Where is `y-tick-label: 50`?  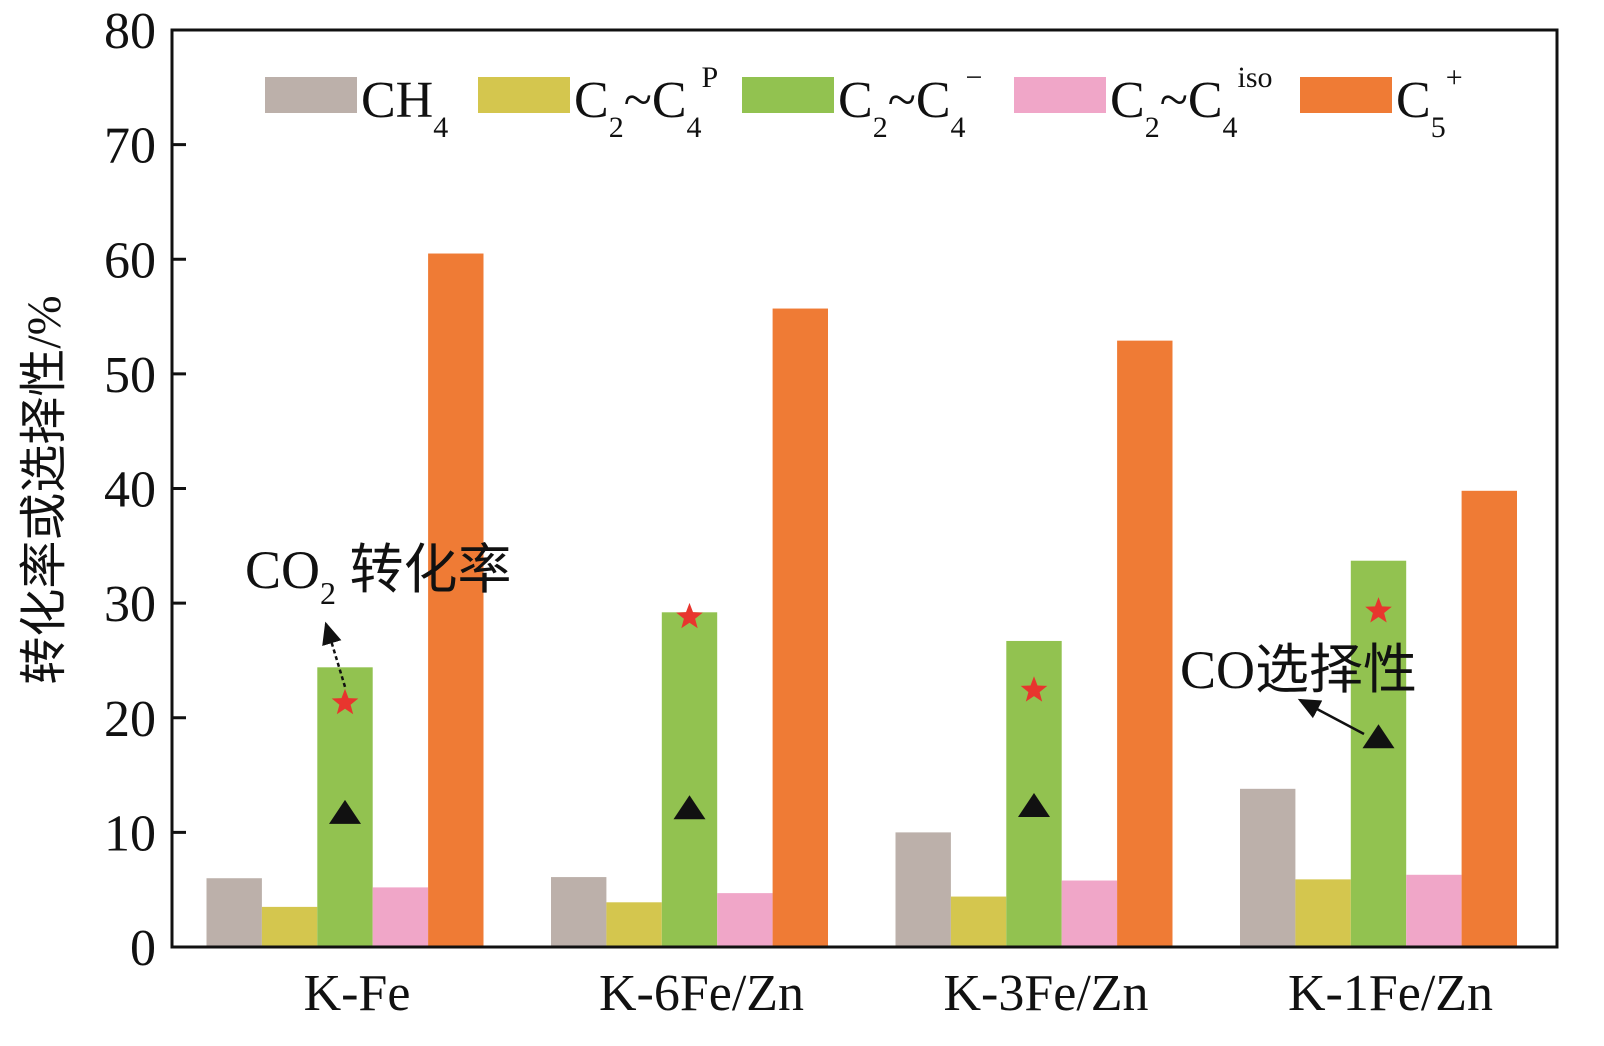
y-tick-label: 50 is located at coordinates (130, 375).